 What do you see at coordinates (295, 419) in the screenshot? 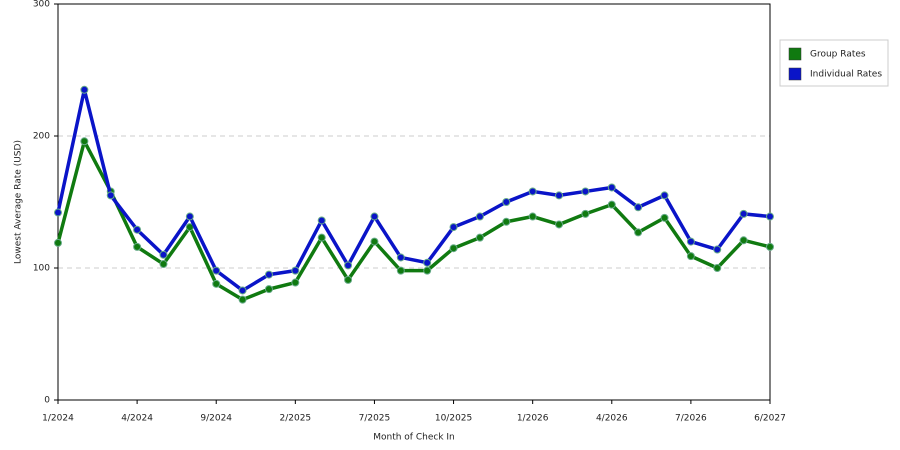
I see `x-tick-label: 2/2025` at bounding box center [295, 419].